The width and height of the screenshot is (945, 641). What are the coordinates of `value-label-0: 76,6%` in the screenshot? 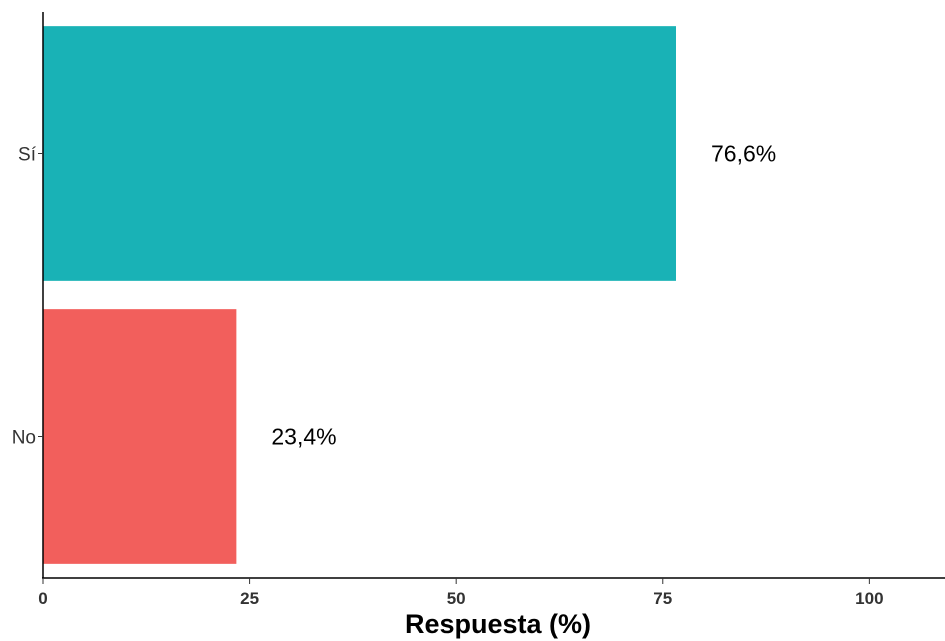 It's located at (743, 154).